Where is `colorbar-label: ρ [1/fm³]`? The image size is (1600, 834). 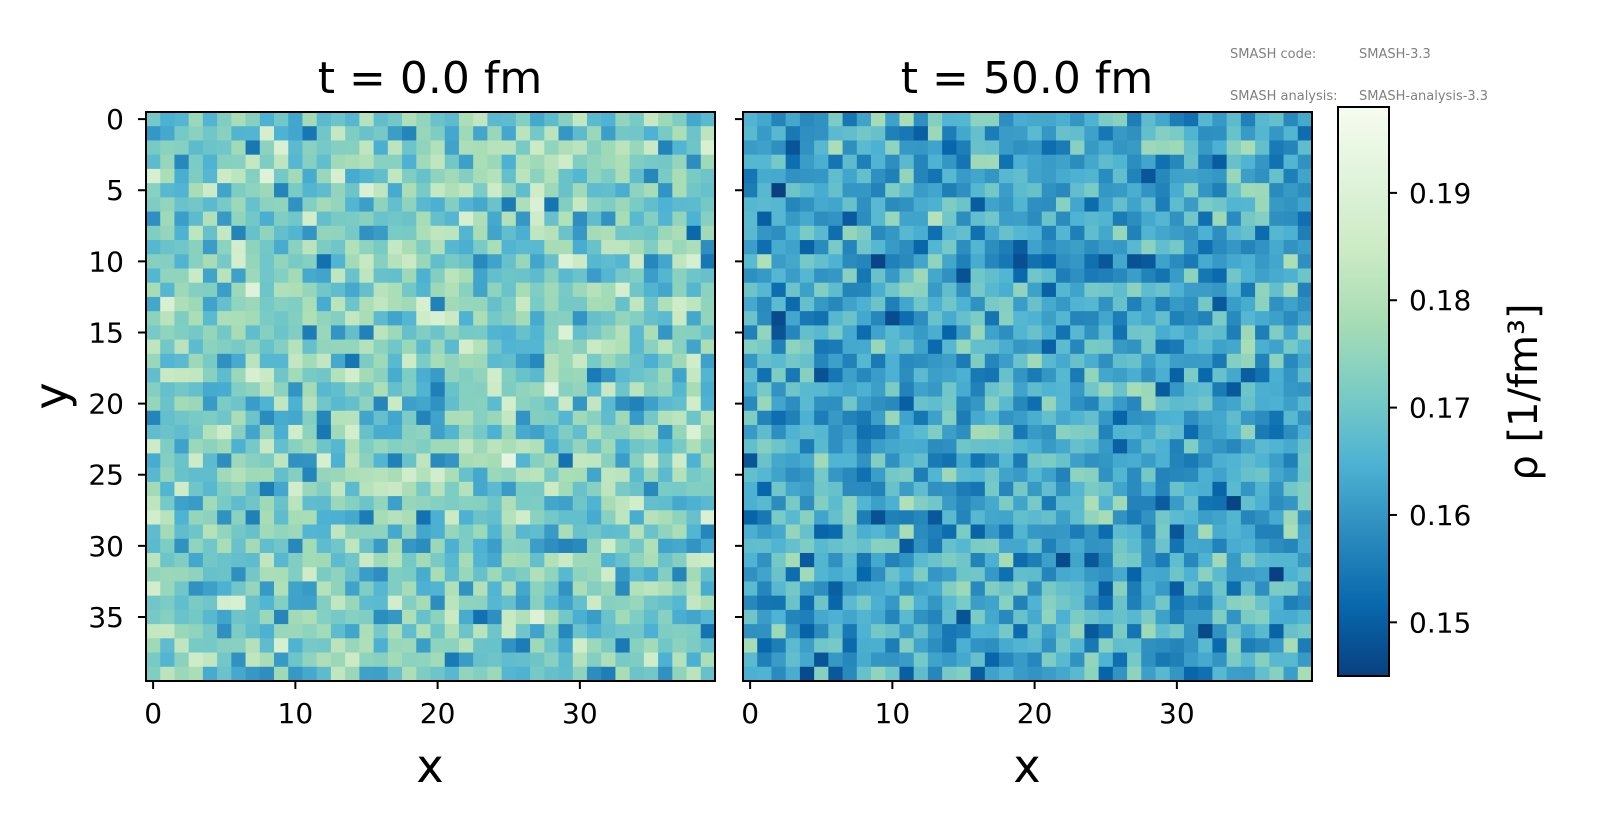 colorbar-label: ρ [1/fm³] is located at coordinates (1524, 391).